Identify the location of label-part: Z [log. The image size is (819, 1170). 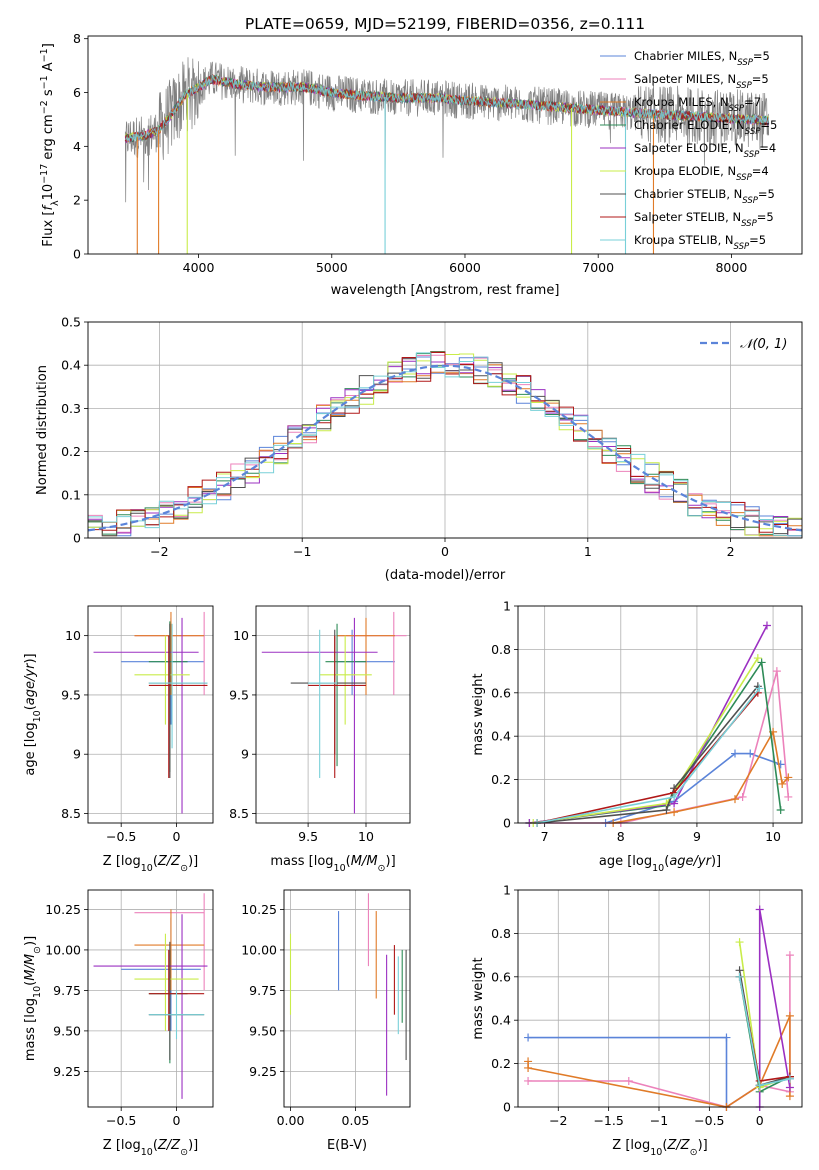
(122, 861).